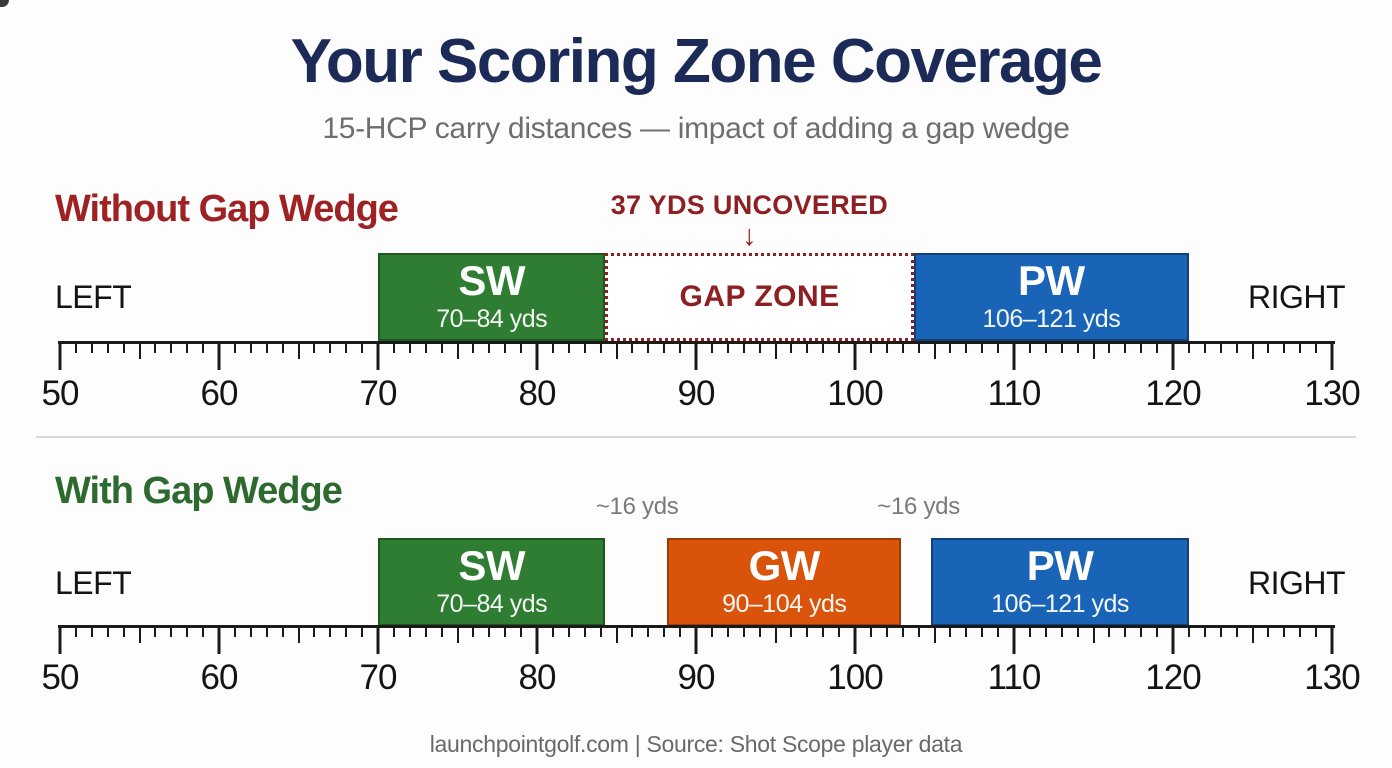 The image size is (1392, 768). What do you see at coordinates (759, 296) in the screenshot?
I see `club-name: GAP ZONE` at bounding box center [759, 296].